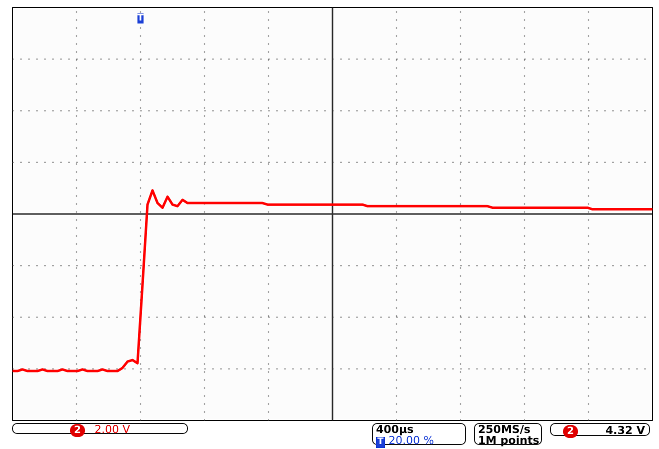 This screenshot has width=659, height=449. What do you see at coordinates (112, 429) in the screenshot?
I see `text: 2.00 V` at bounding box center [112, 429].